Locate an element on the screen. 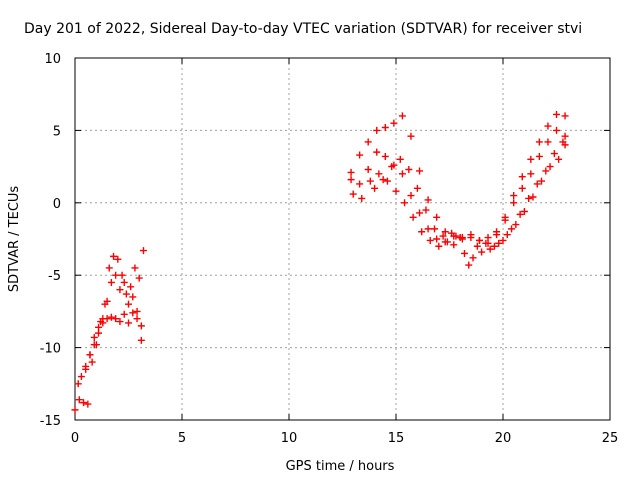 Image resolution: width=640 pixels, height=480 pixels. y-tick-label: 10 is located at coordinates (52, 59).